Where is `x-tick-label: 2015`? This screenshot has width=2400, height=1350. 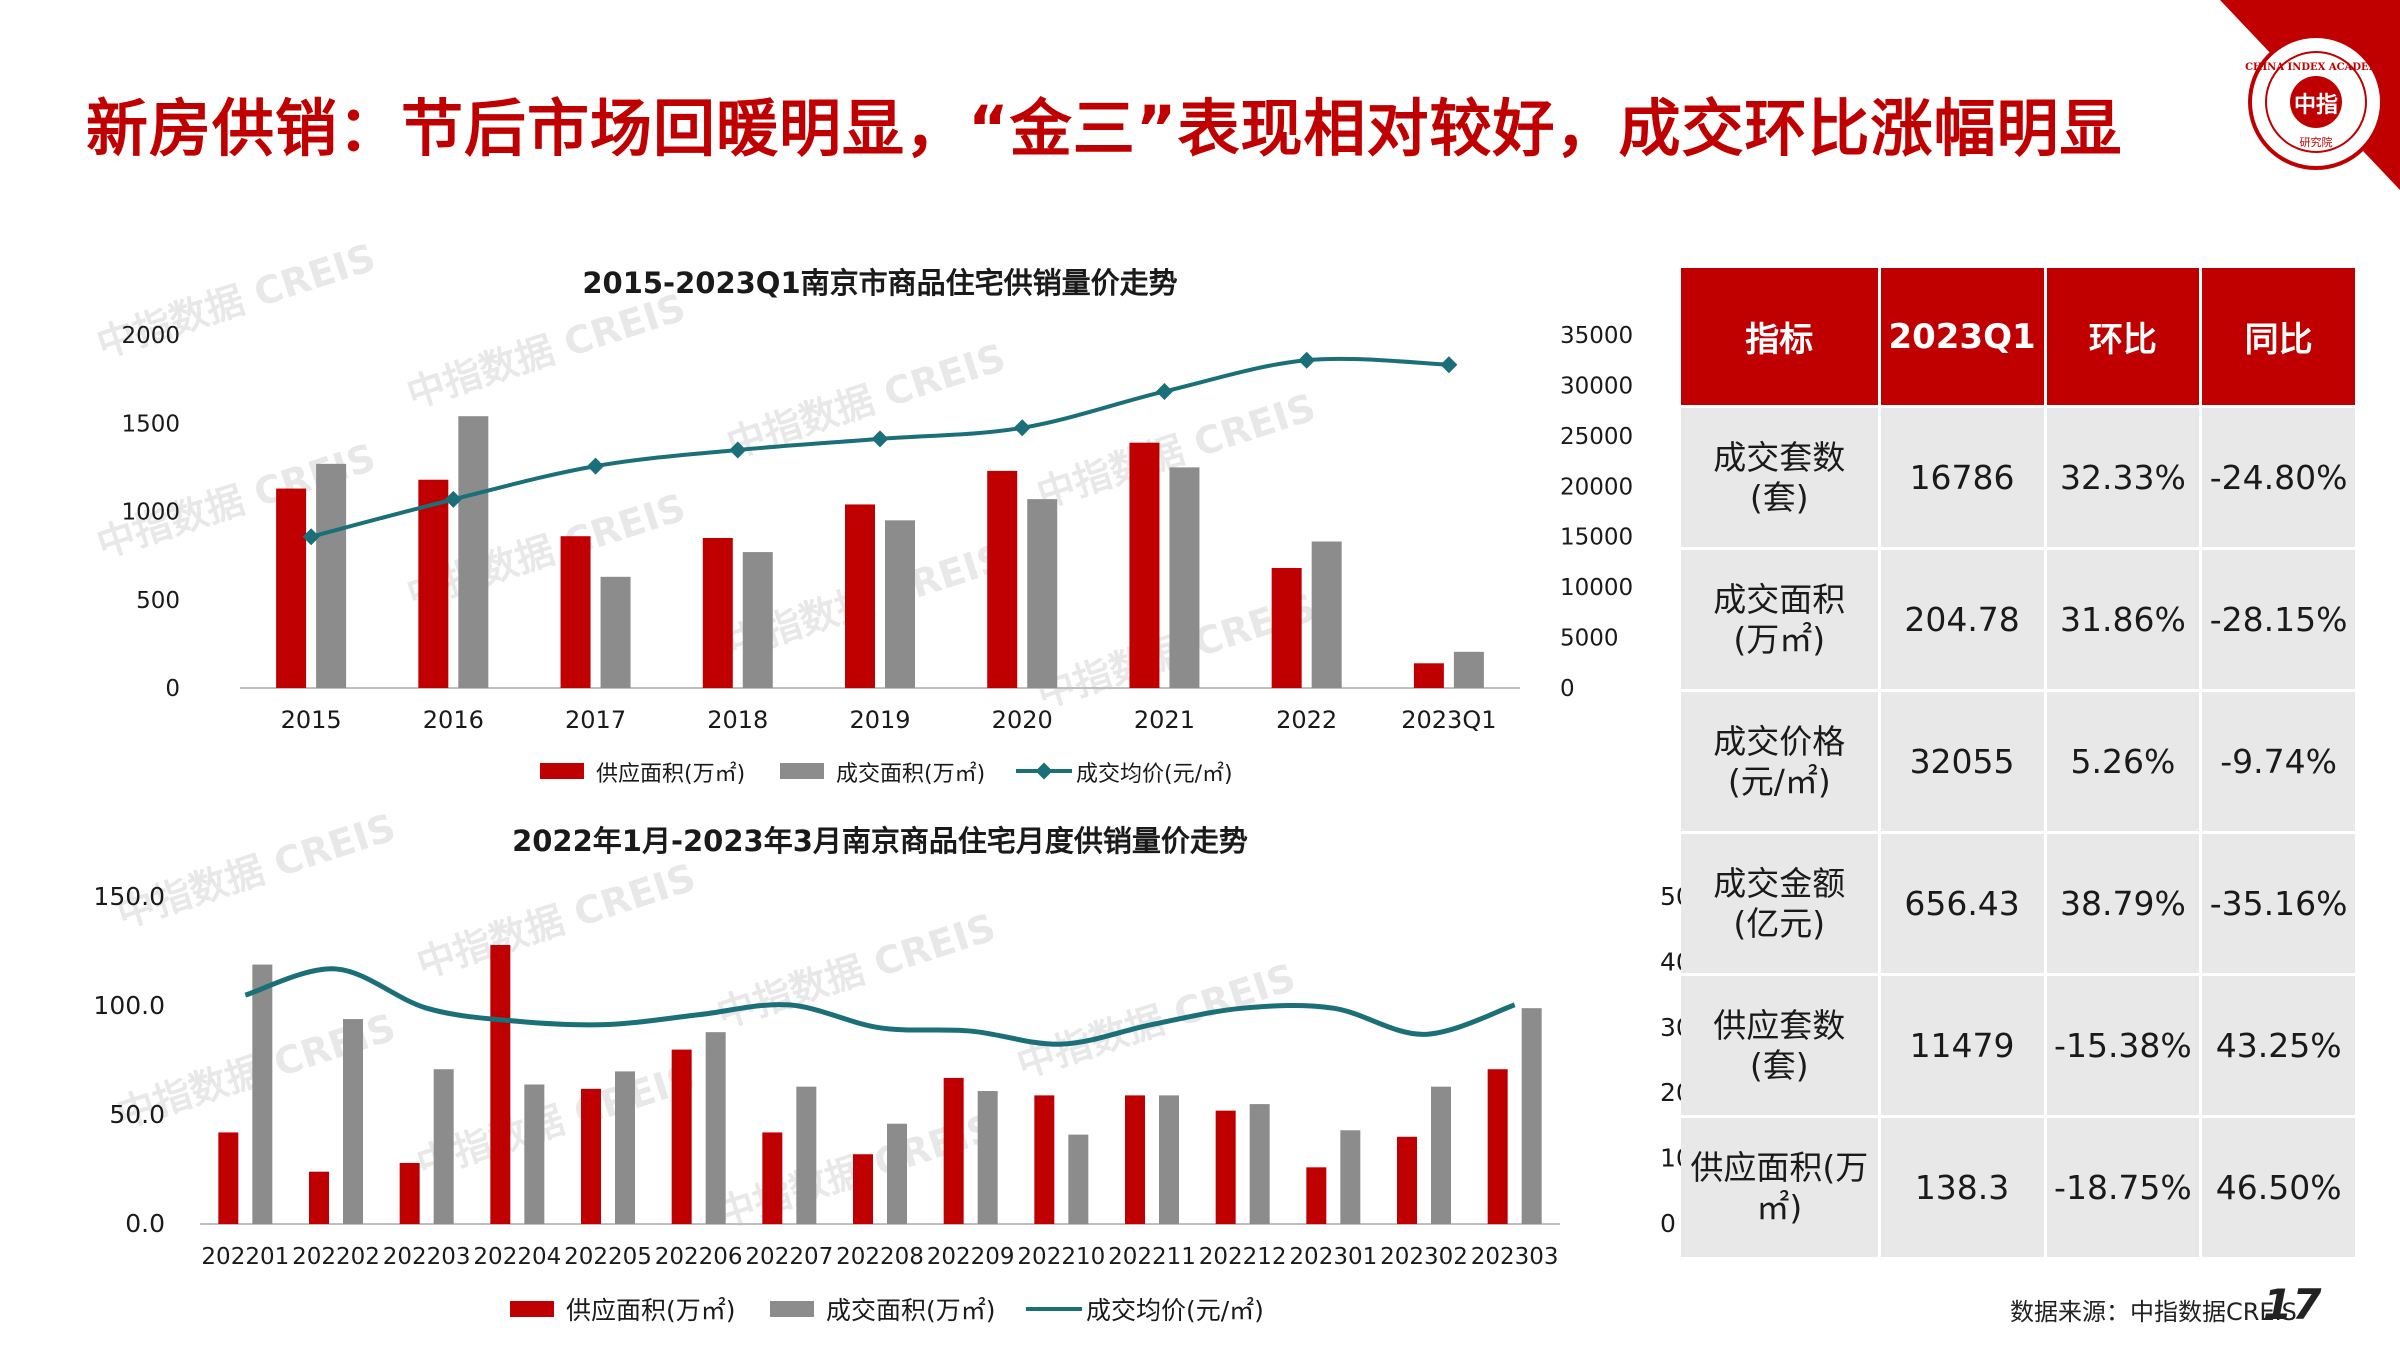
x-tick-label: 2015 is located at coordinates (311, 720).